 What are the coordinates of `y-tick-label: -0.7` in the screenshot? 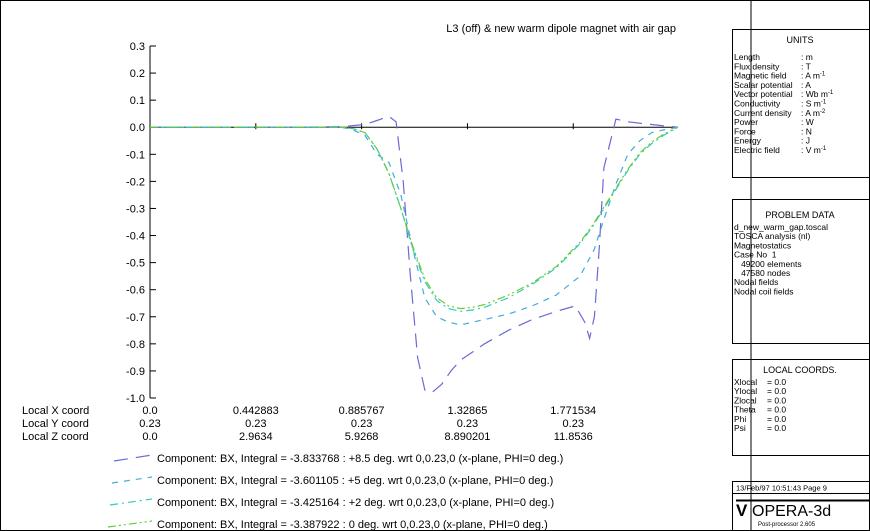 It's located at (135, 318).